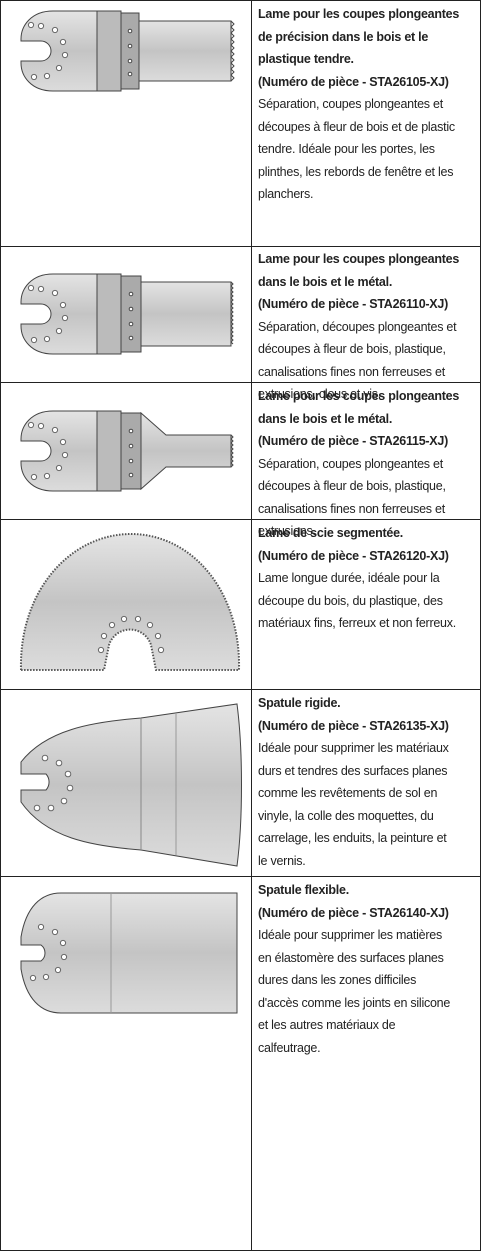  What do you see at coordinates (356, 171) in the screenshot?
I see `description-line: plinthes, les rebords de fenêtre et les` at bounding box center [356, 171].